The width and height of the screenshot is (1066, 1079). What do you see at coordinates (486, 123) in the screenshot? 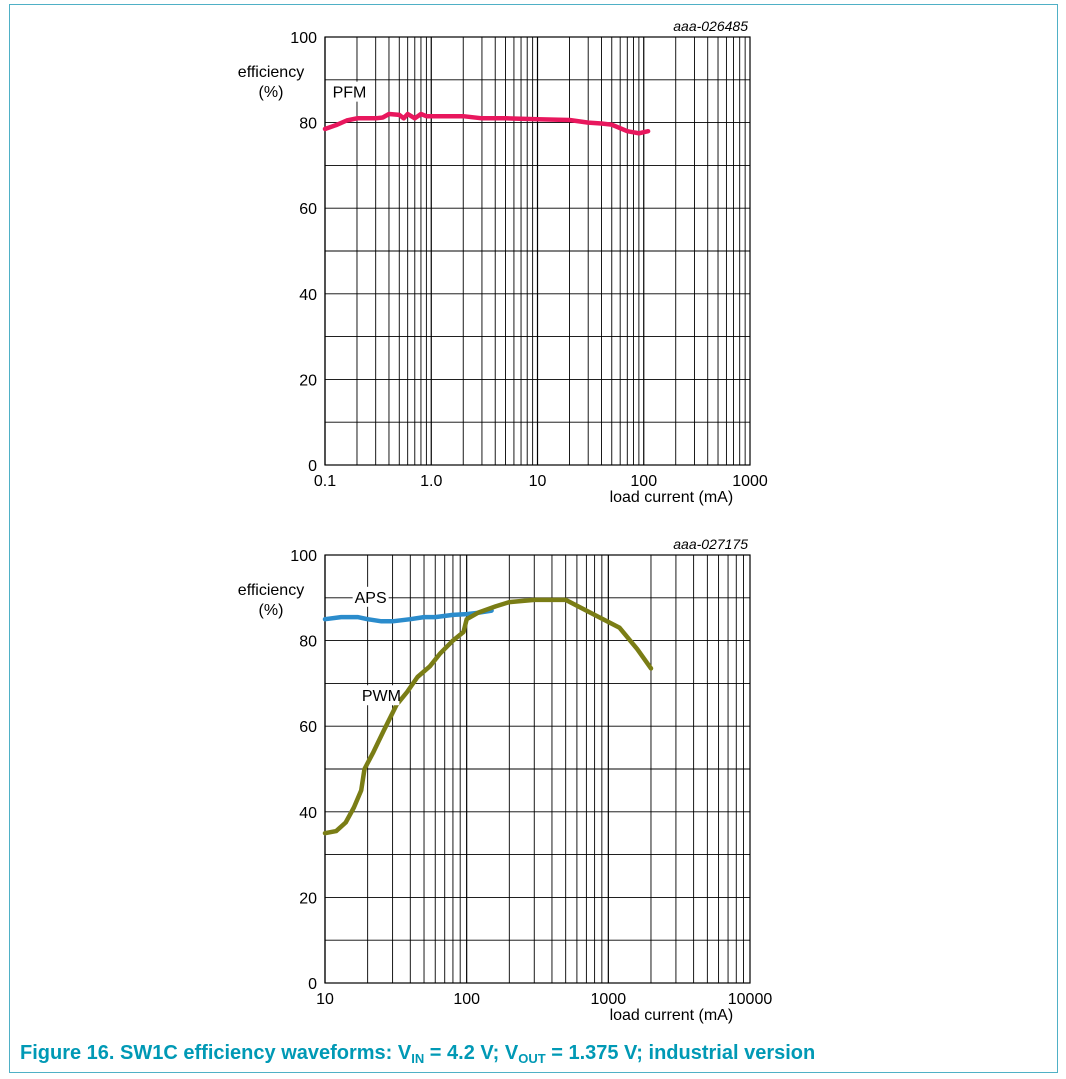
I see `series-line-pfm` at bounding box center [486, 123].